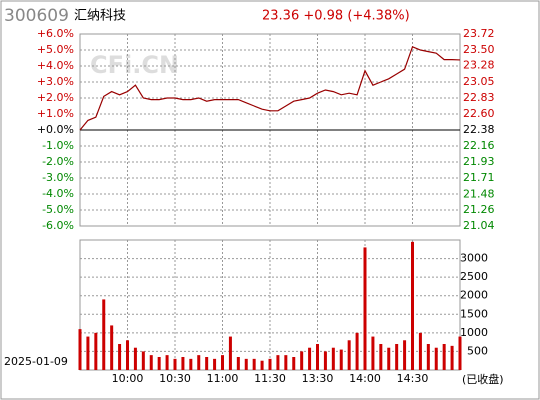  Describe the element at coordinates (479, 129) in the screenshot. I see `y2-tick-label: 22.38` at that location.